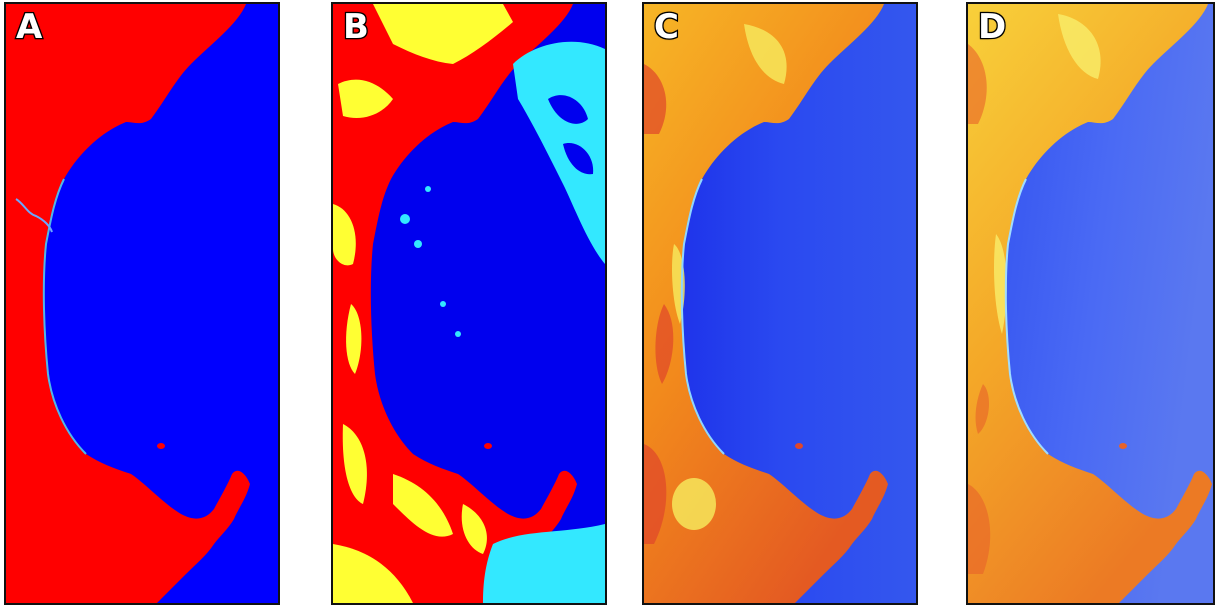  What do you see at coordinates (1047, 174) in the screenshot?
I see `bright-land-patches` at bounding box center [1047, 174].